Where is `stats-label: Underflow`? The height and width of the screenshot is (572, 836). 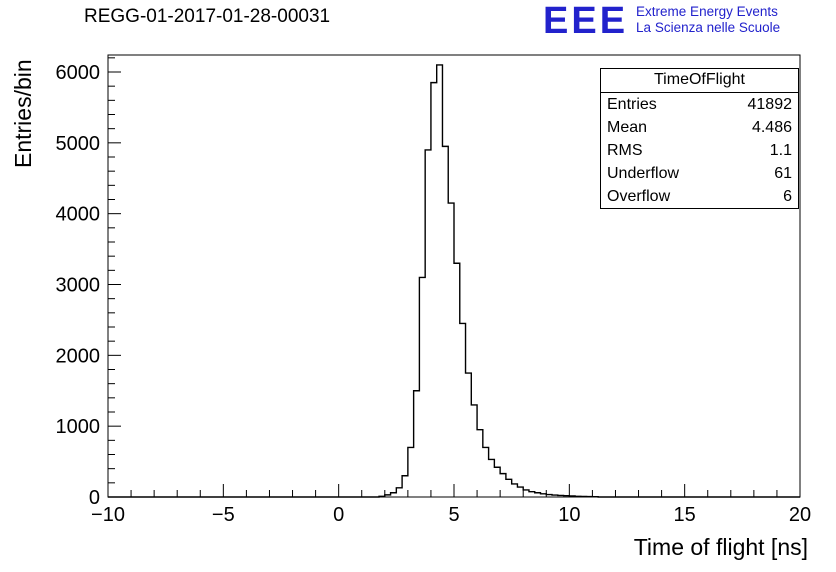 stats-label: Underflow is located at coordinates (643, 173).